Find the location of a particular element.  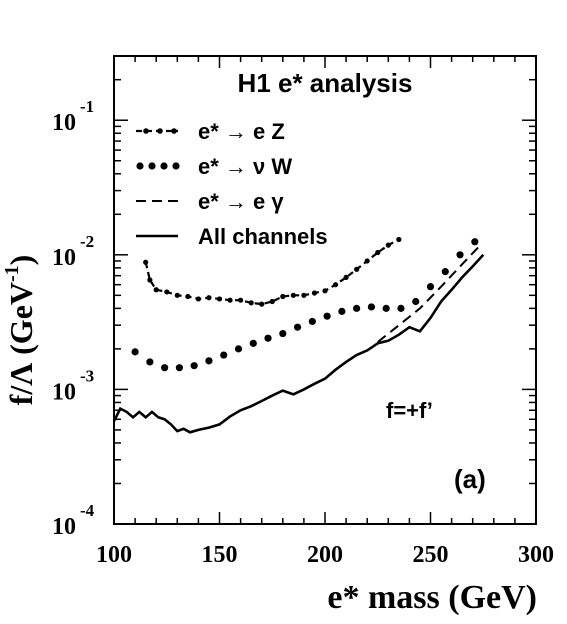

legend-label: e* → e γ is located at coordinates (241, 201).